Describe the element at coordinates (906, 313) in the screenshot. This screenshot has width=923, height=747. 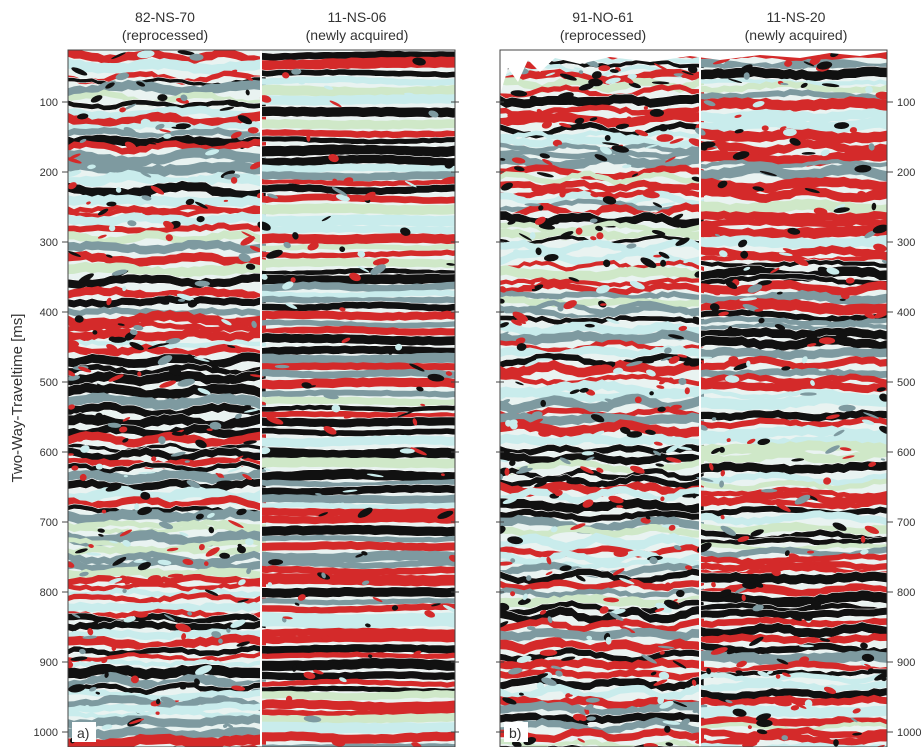
I see `y-tick-label: 400` at that location.